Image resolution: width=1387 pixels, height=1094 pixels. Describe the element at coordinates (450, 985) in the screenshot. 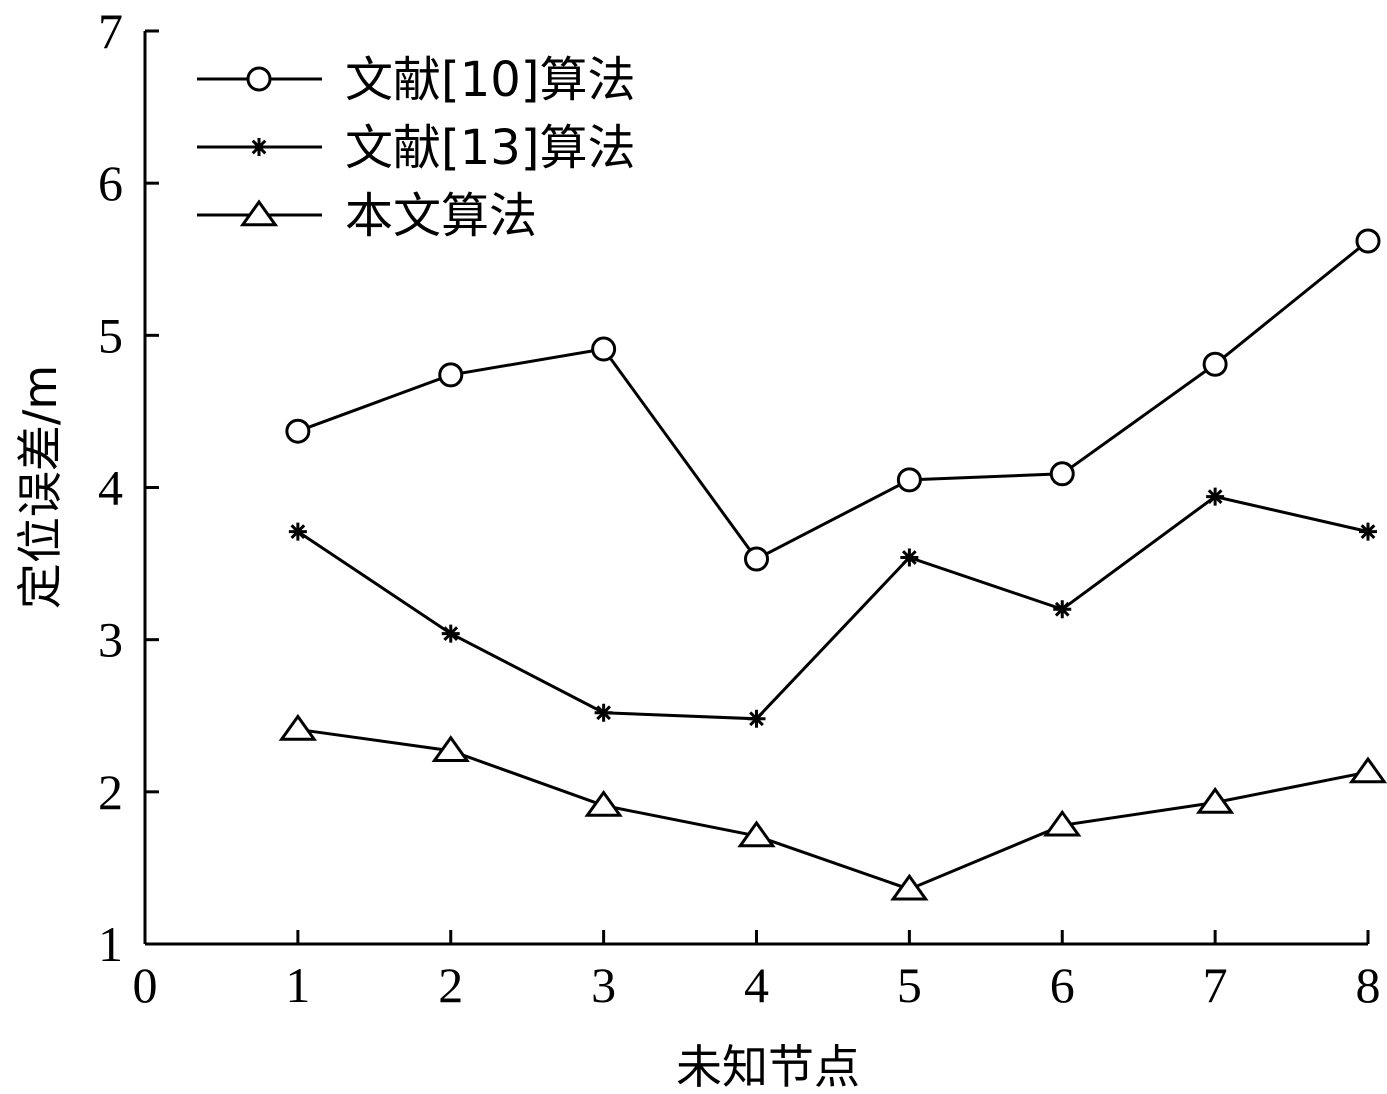

I see `x-tick-label: 2` at that location.